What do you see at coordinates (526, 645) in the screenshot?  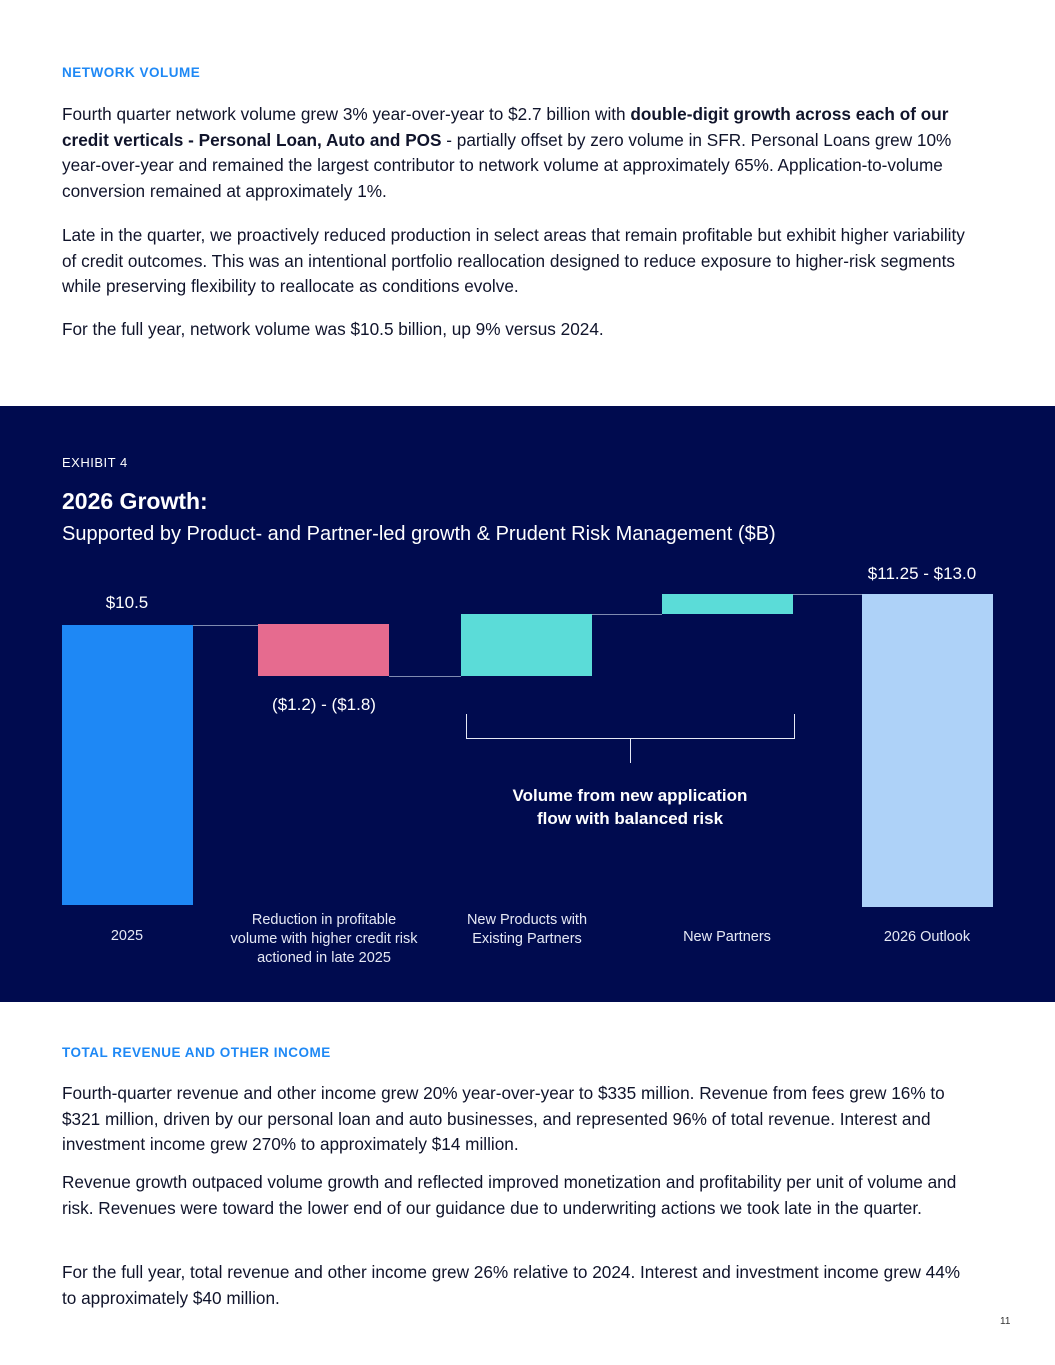 I see `bar-new-products` at bounding box center [526, 645].